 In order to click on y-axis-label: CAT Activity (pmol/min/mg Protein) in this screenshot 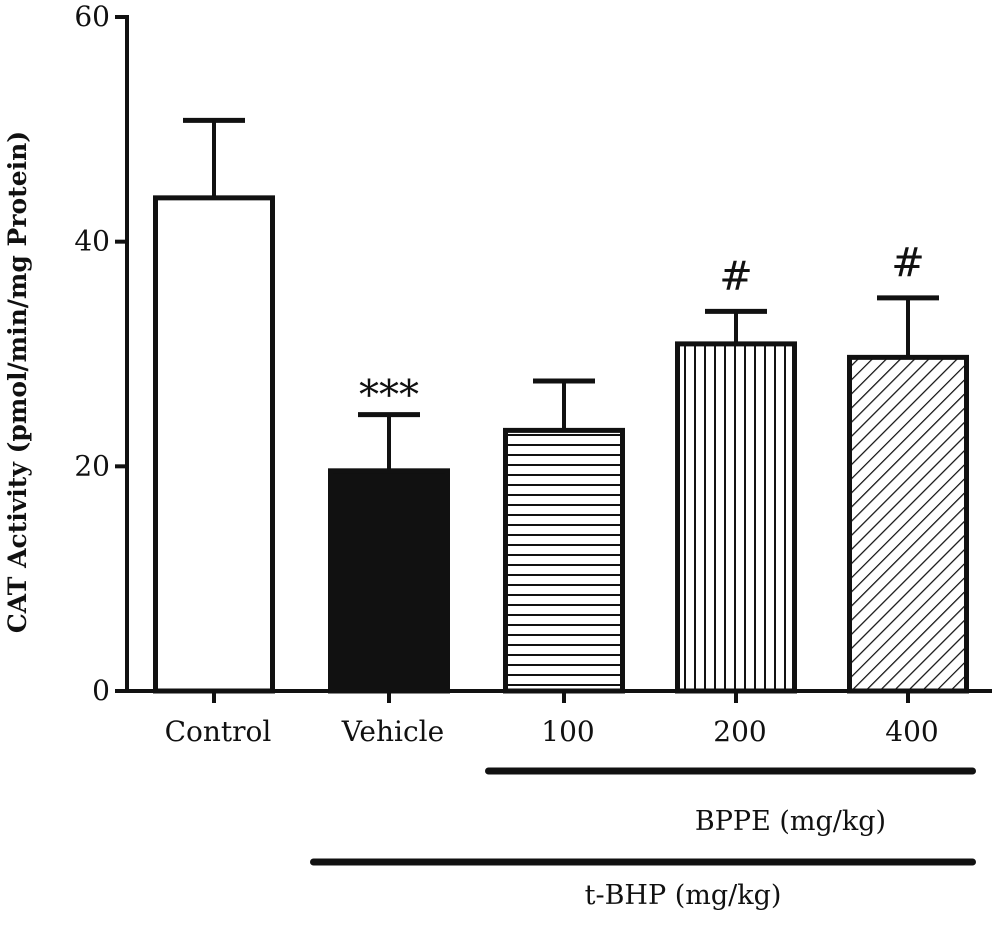, I will do `click(17, 382)`.